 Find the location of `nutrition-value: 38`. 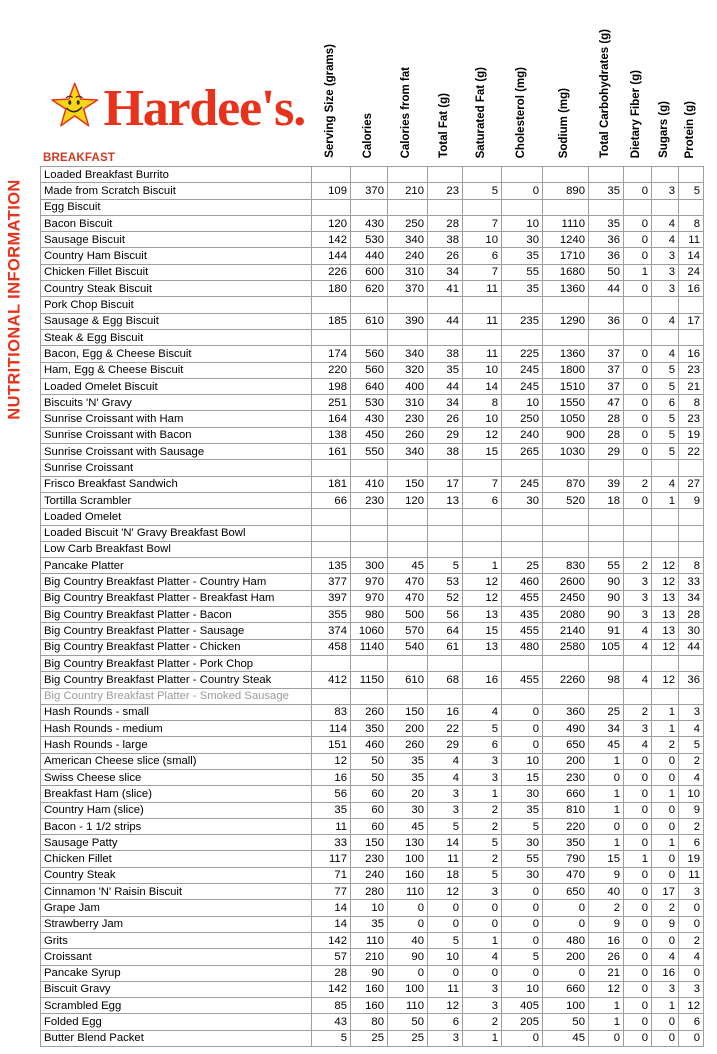

nutrition-value: 38 is located at coordinates (445, 452).